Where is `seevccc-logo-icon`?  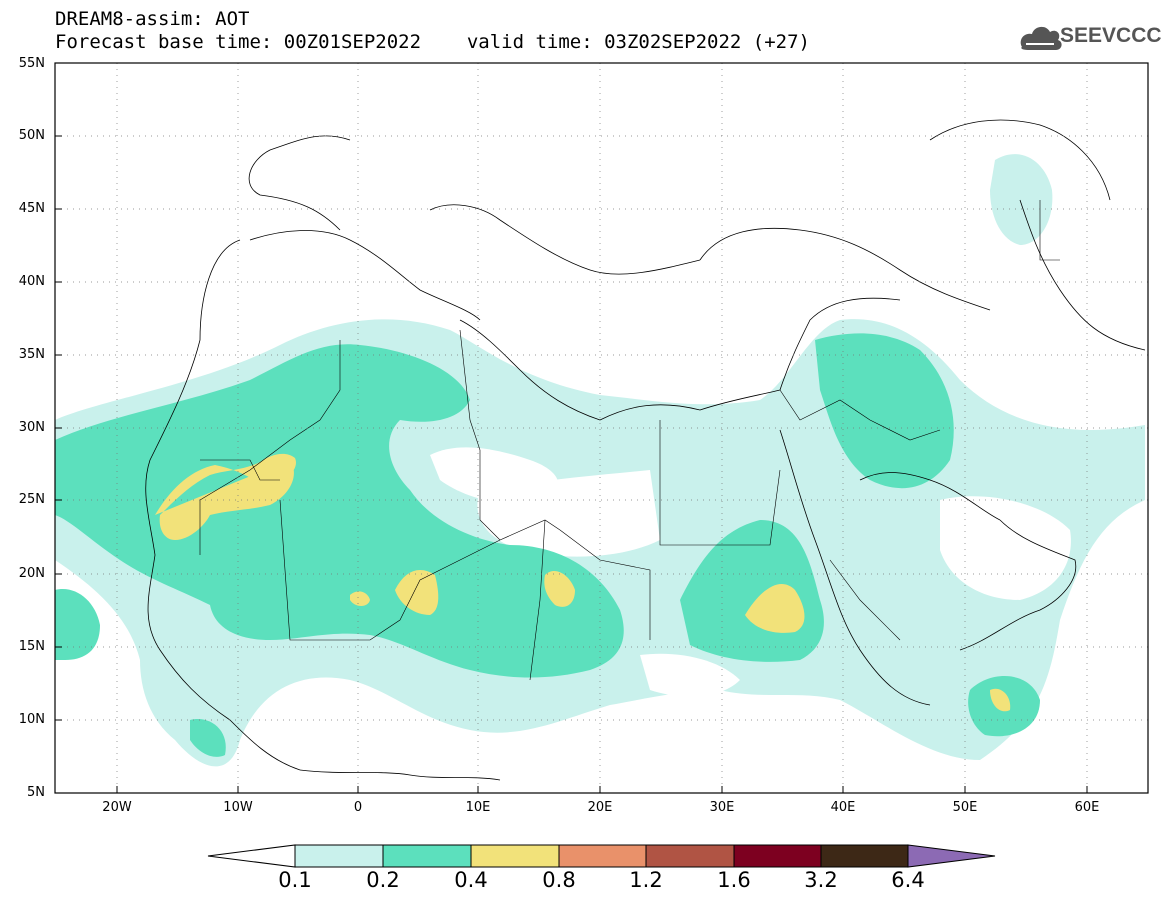
seevccc-logo-icon is located at coordinates (1041, 38).